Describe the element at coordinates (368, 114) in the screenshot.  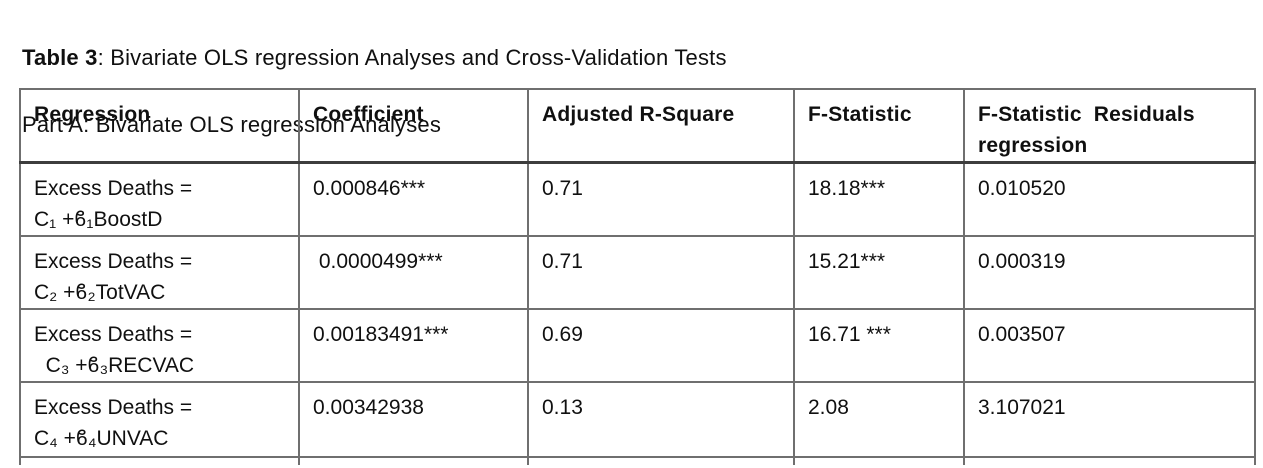
I see `header-line: Coefficient` at that location.